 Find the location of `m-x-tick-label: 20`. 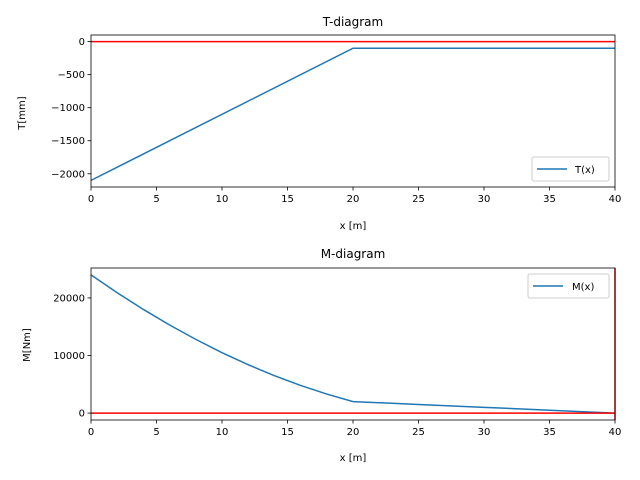

m-x-tick-label: 20 is located at coordinates (353, 432).